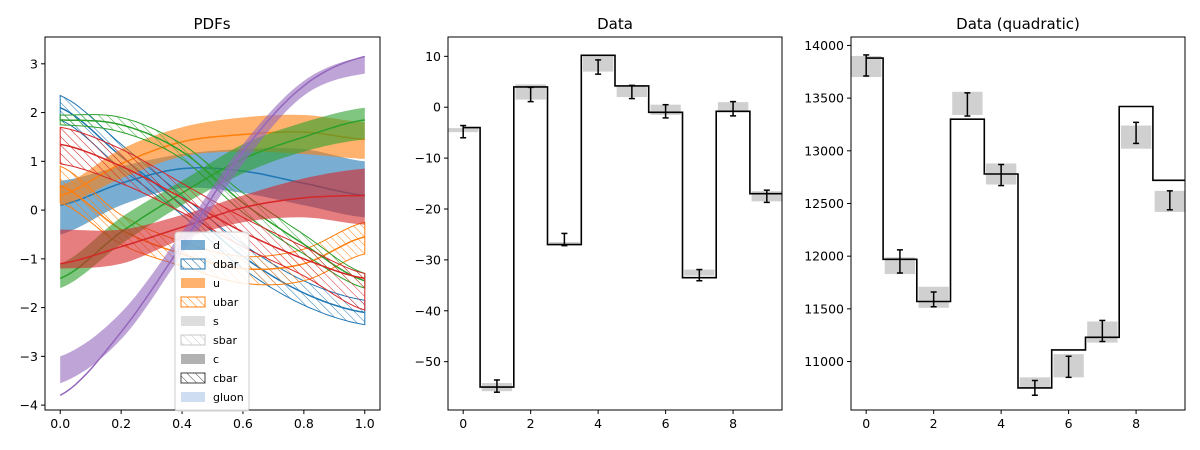  I want to click on legend-label-d: d, so click(216, 245).